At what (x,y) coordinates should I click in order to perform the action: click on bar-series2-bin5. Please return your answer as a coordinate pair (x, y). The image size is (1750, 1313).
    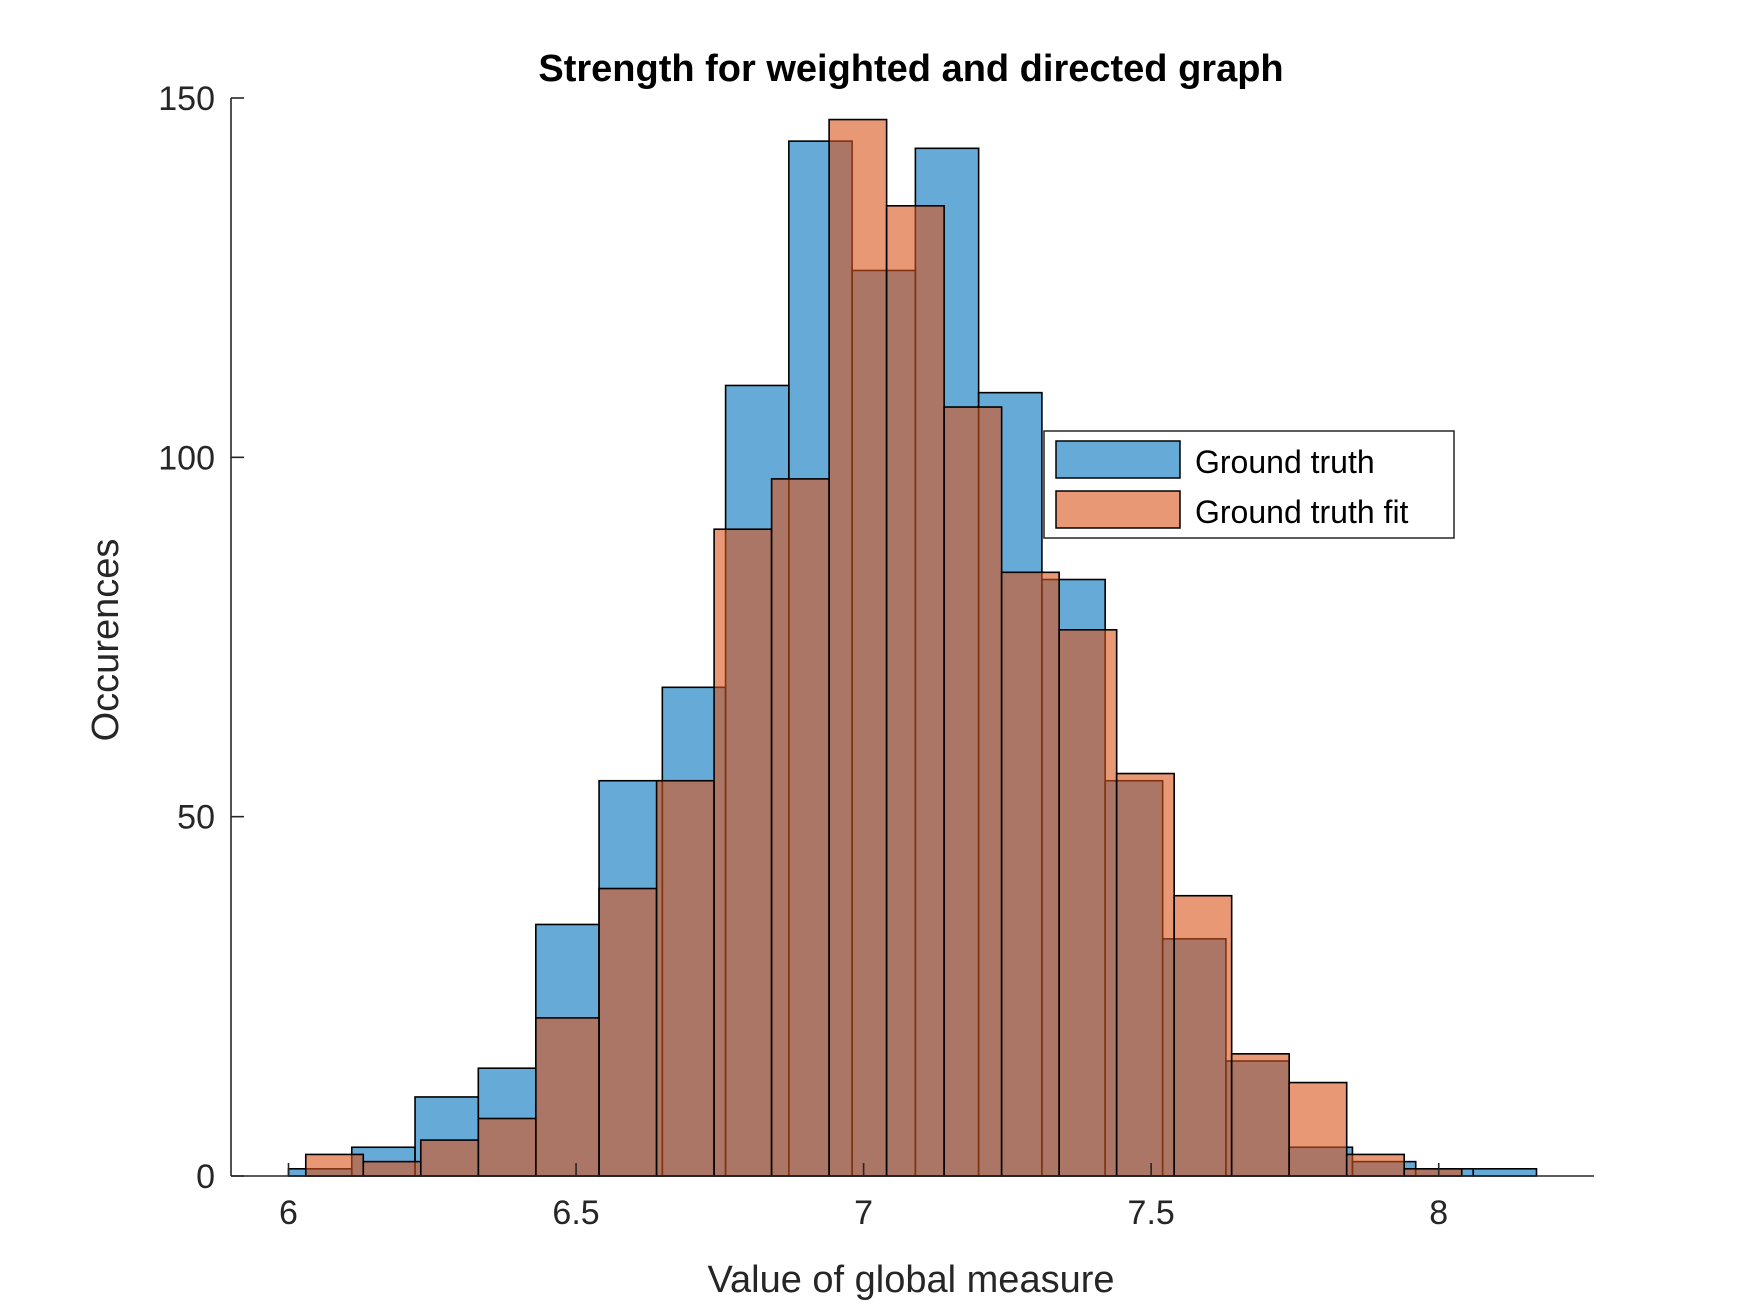
    Looking at the image, I should click on (567, 1097).